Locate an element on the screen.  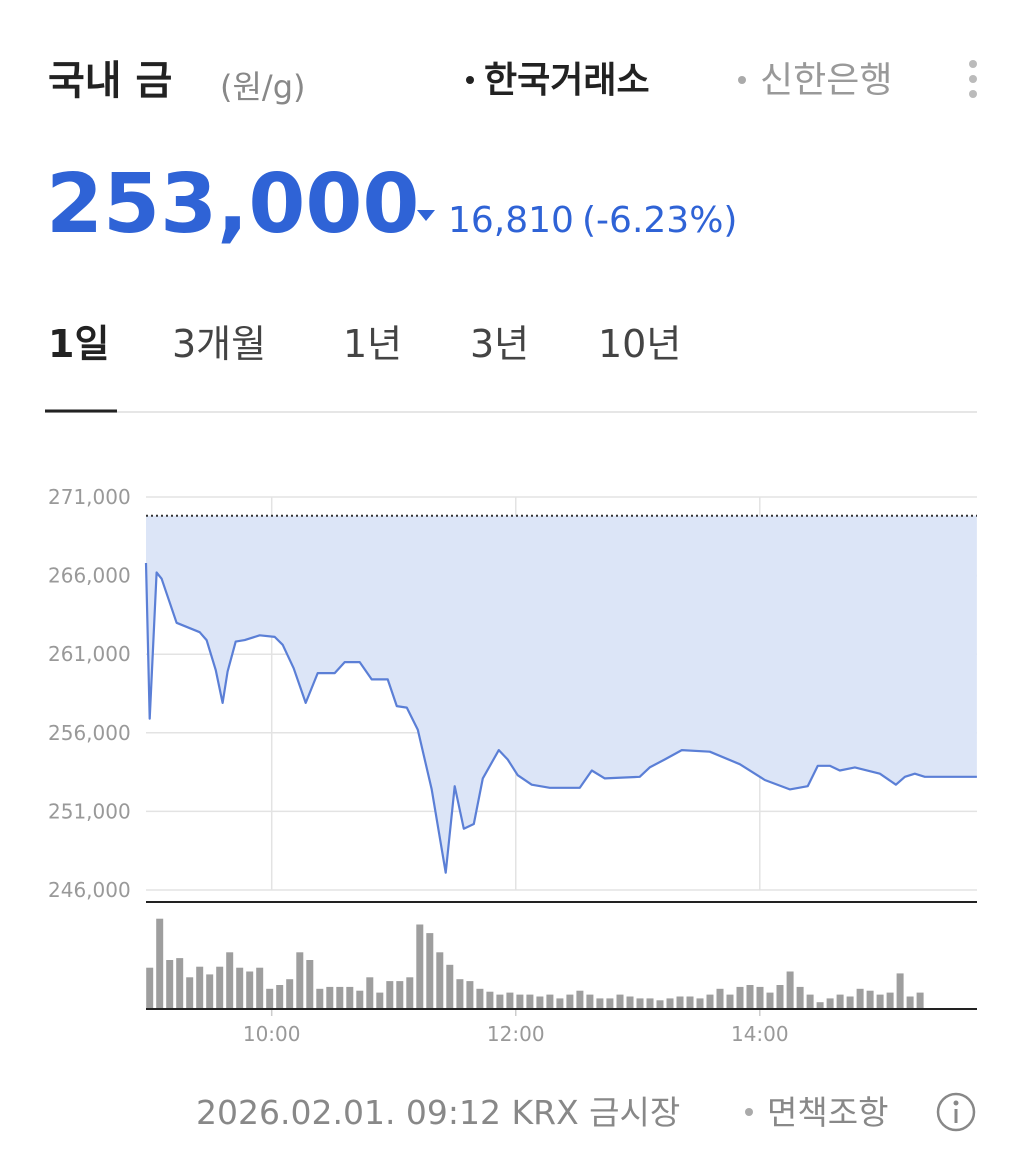
menu-button is located at coordinates (973, 79).